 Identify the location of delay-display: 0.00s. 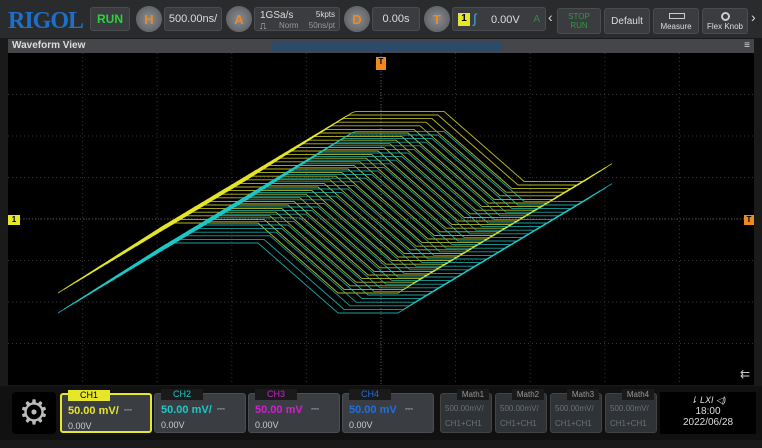
(396, 19).